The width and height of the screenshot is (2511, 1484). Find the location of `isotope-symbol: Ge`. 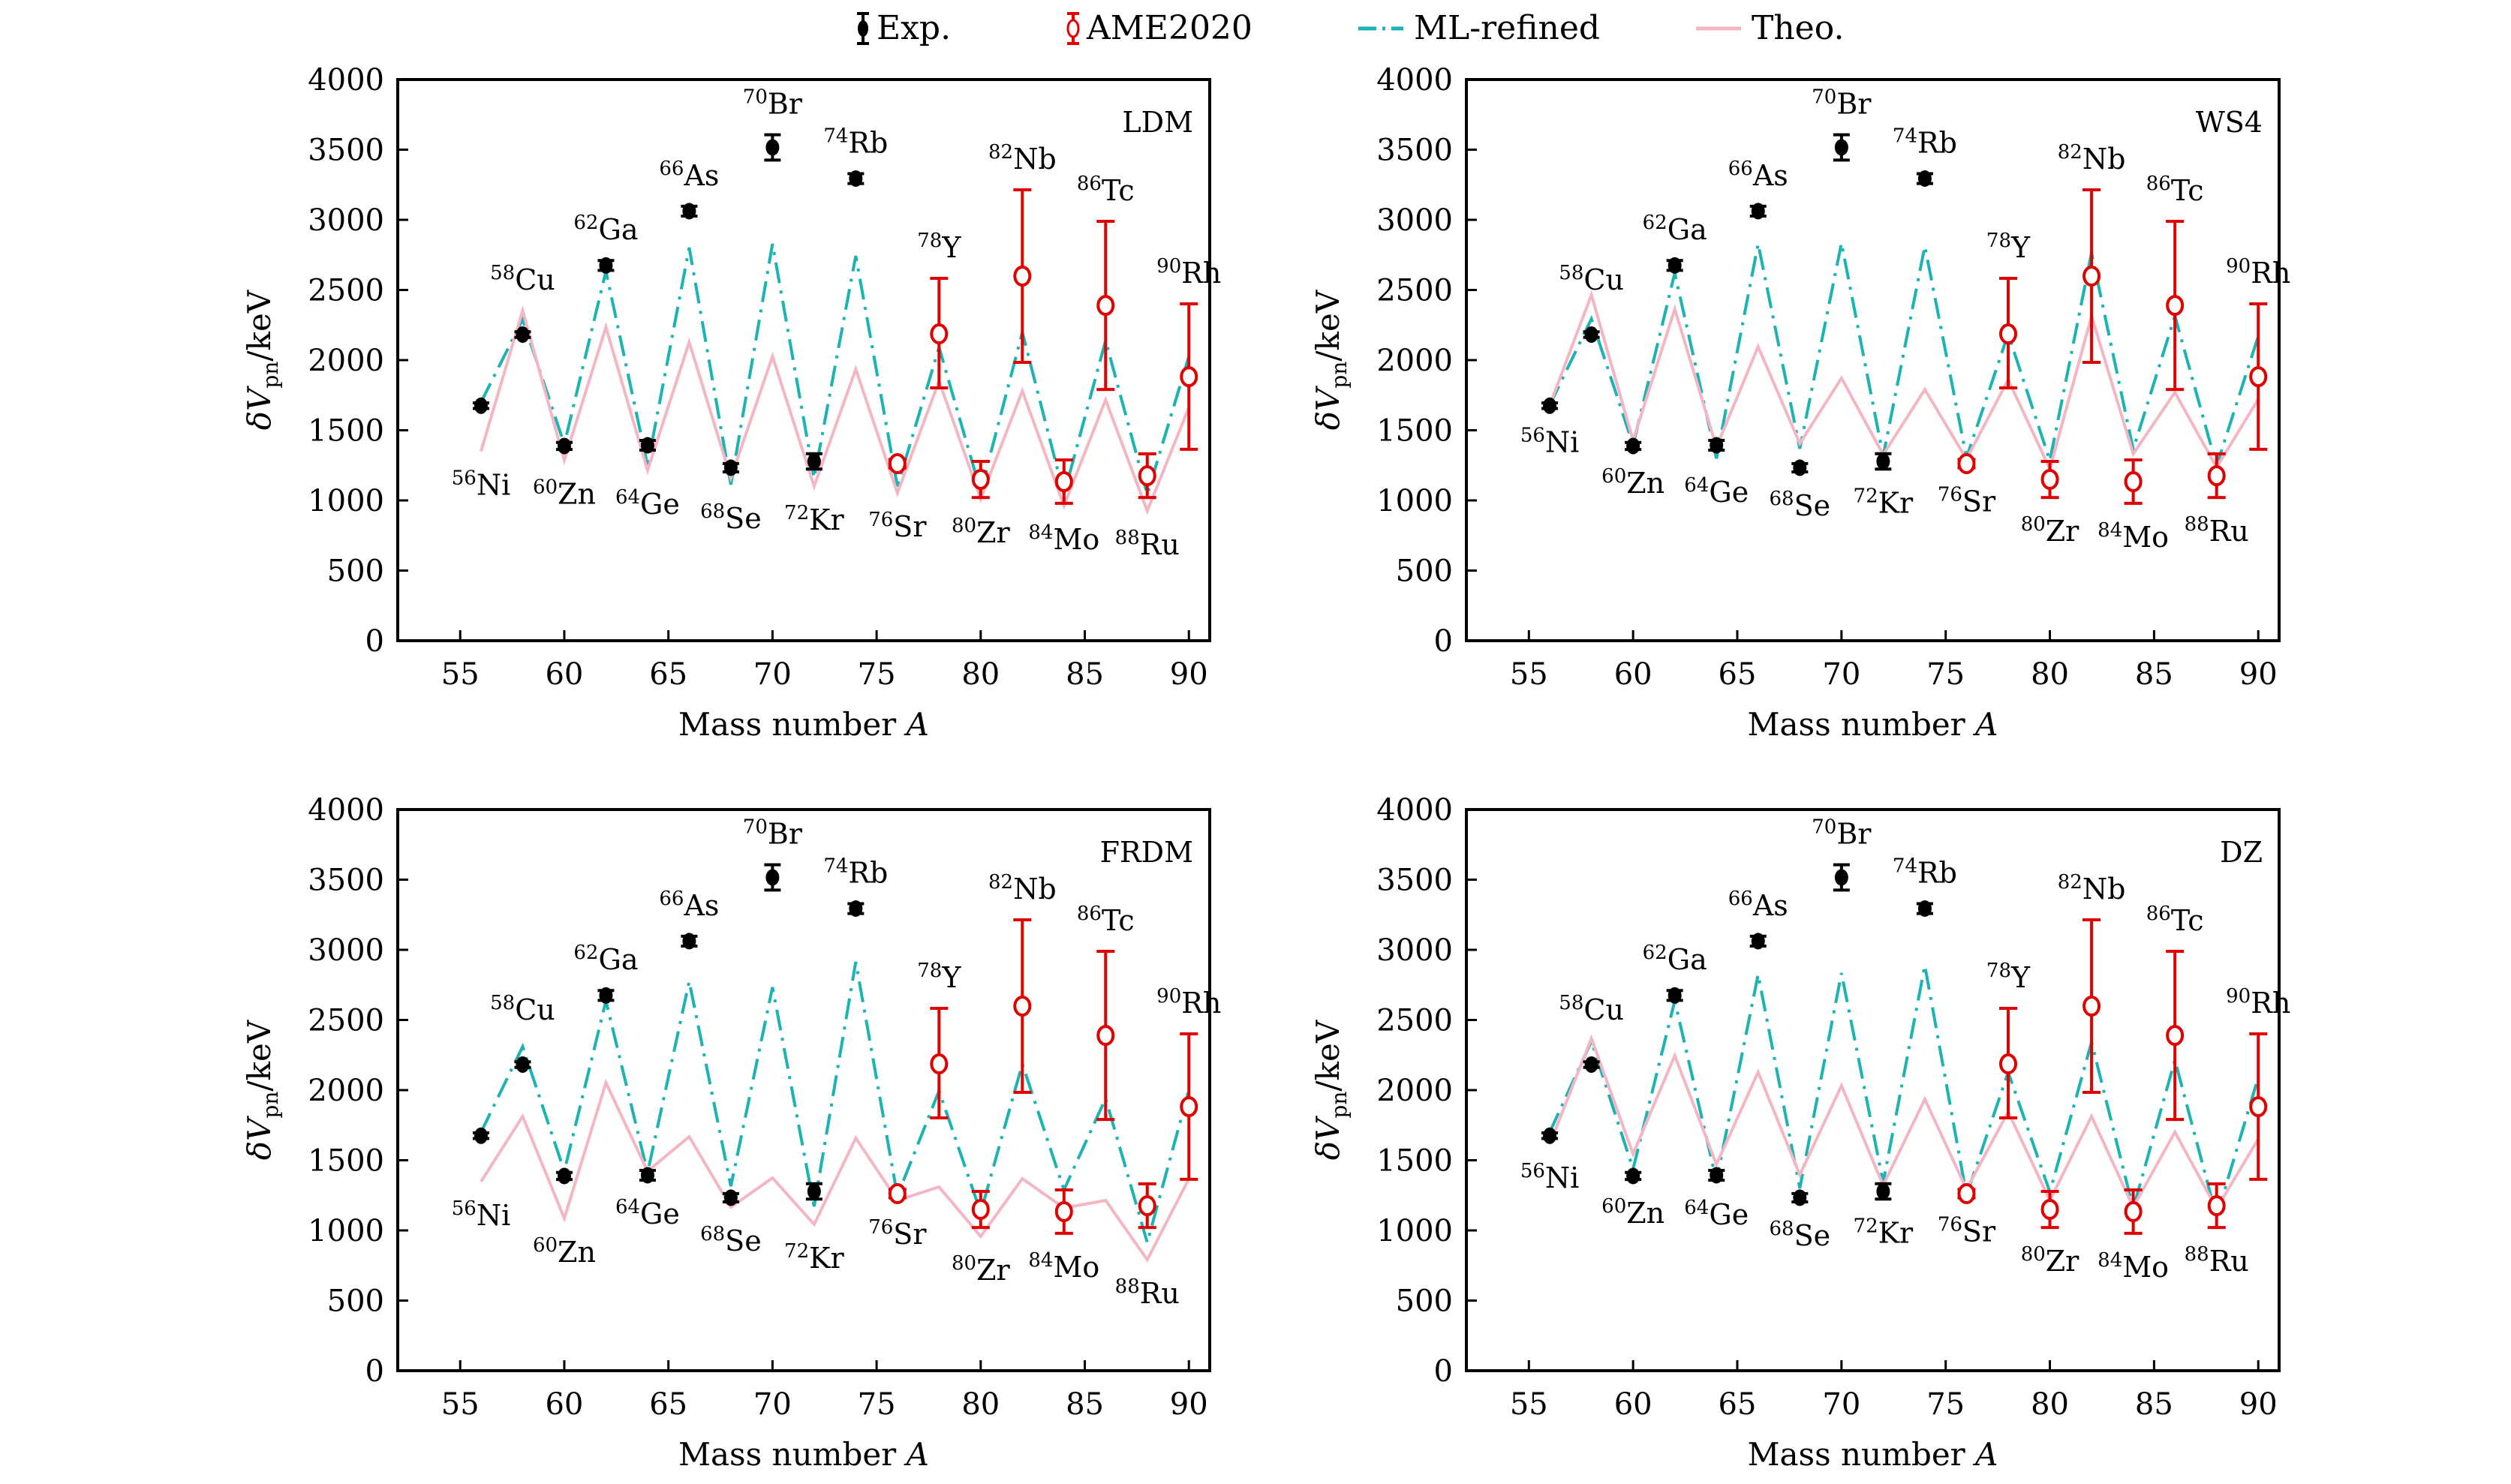

isotope-symbol: Ge is located at coordinates (1729, 492).